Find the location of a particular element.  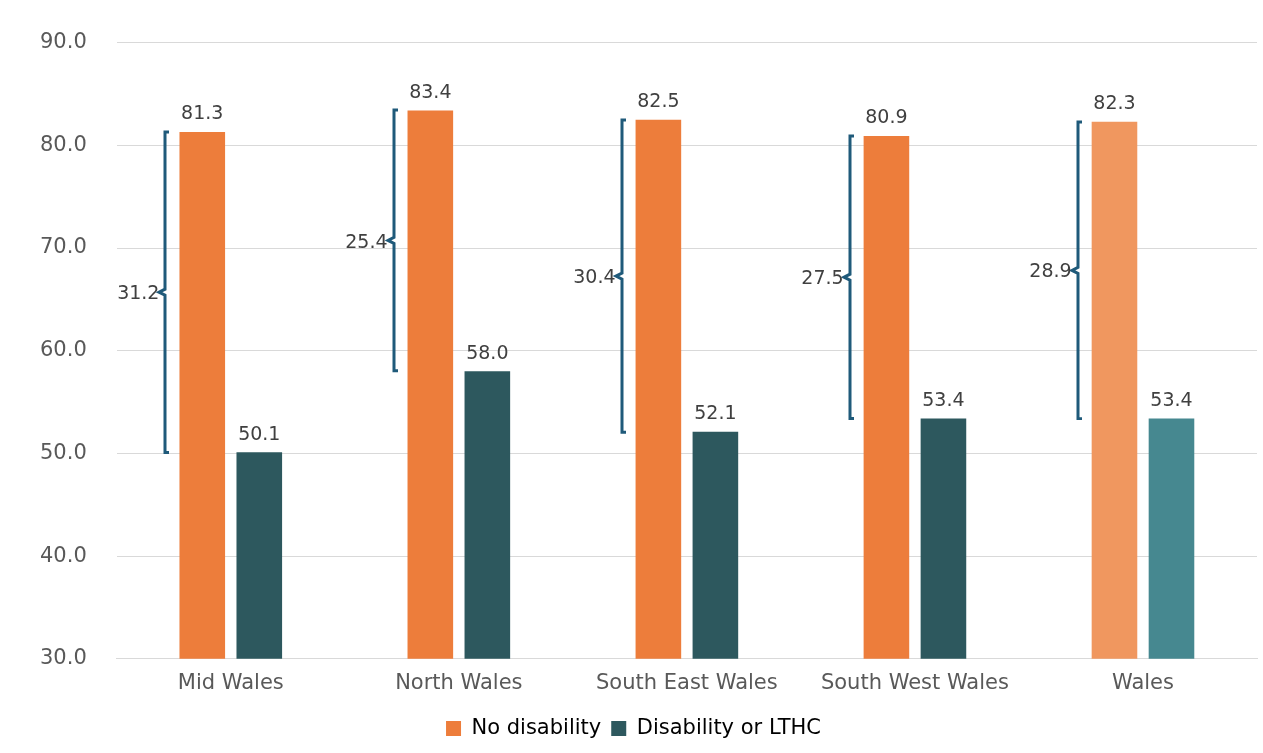

x-tick-label: South East Wales is located at coordinates (687, 681).